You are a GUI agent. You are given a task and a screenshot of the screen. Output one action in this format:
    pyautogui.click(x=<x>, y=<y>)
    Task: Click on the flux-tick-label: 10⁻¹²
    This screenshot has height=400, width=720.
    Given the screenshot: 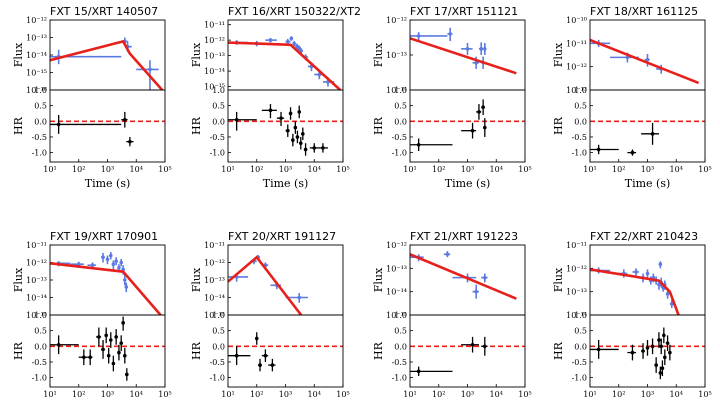 What is the action you would take?
    pyautogui.click(x=396, y=245)
    